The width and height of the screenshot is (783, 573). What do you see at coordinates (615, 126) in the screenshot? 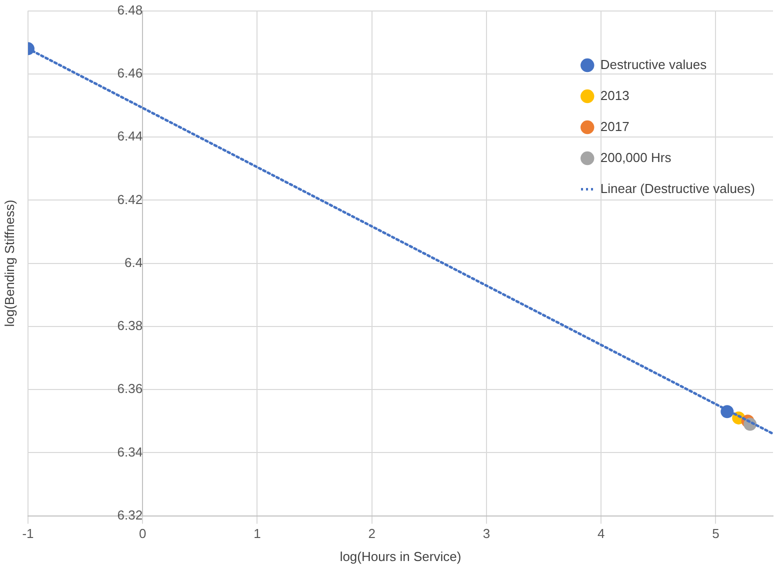
I see `legend-label: 2017` at bounding box center [615, 126].